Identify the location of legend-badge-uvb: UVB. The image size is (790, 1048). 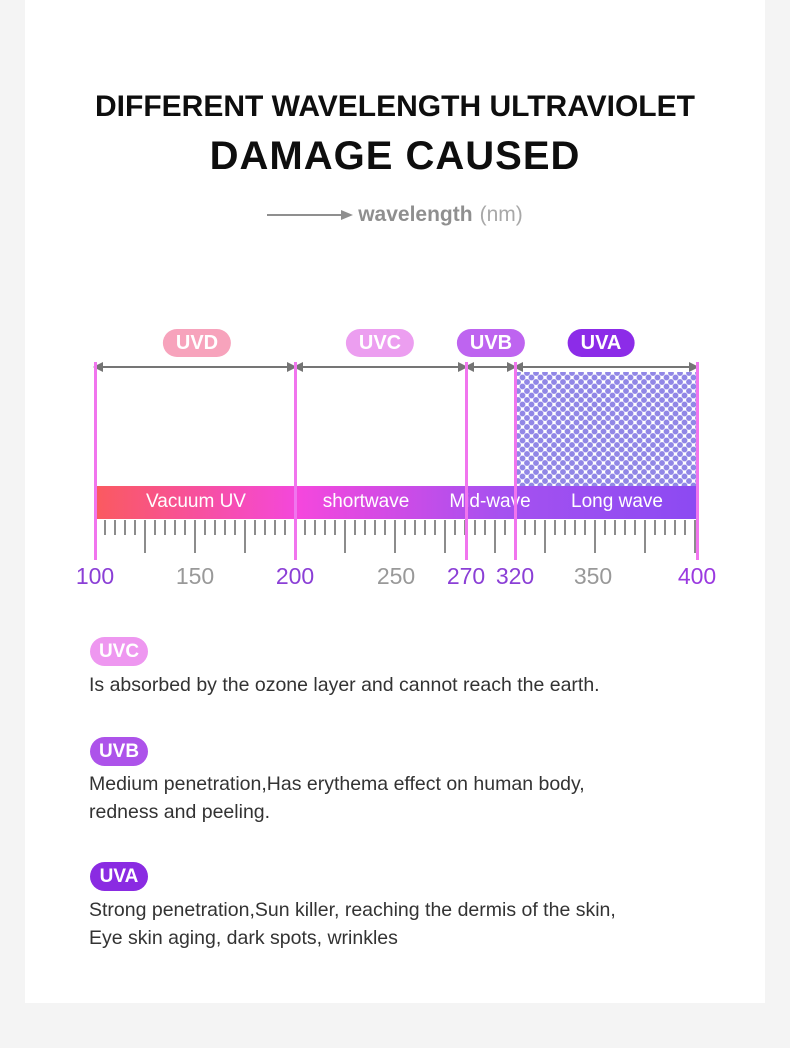
(119, 751).